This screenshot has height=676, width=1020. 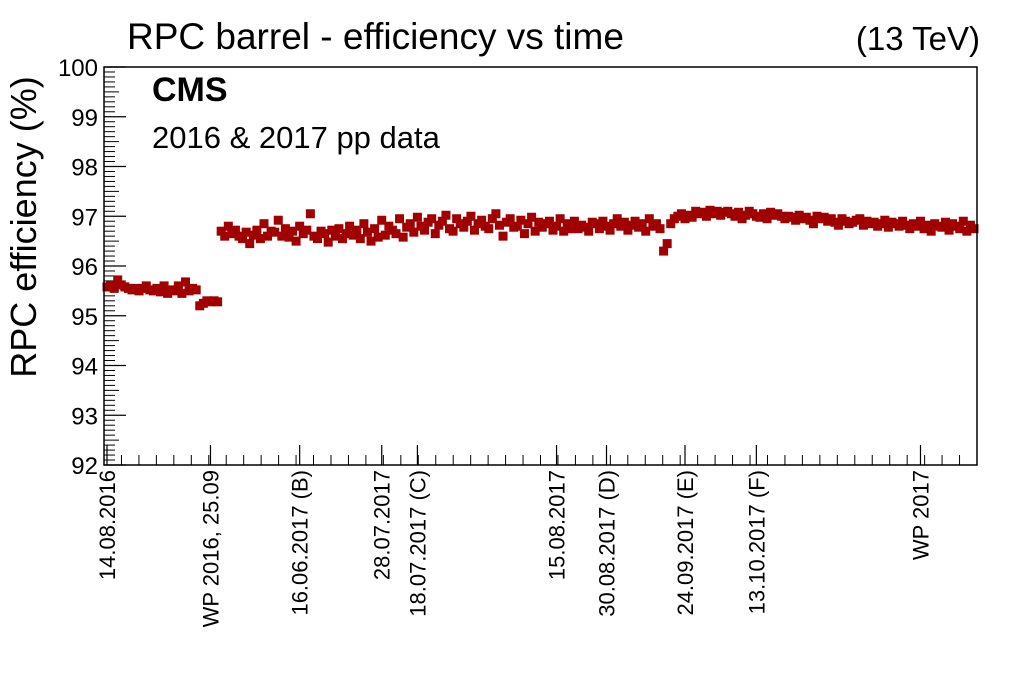 What do you see at coordinates (78, 68) in the screenshot?
I see `y-tick-label: 100` at bounding box center [78, 68].